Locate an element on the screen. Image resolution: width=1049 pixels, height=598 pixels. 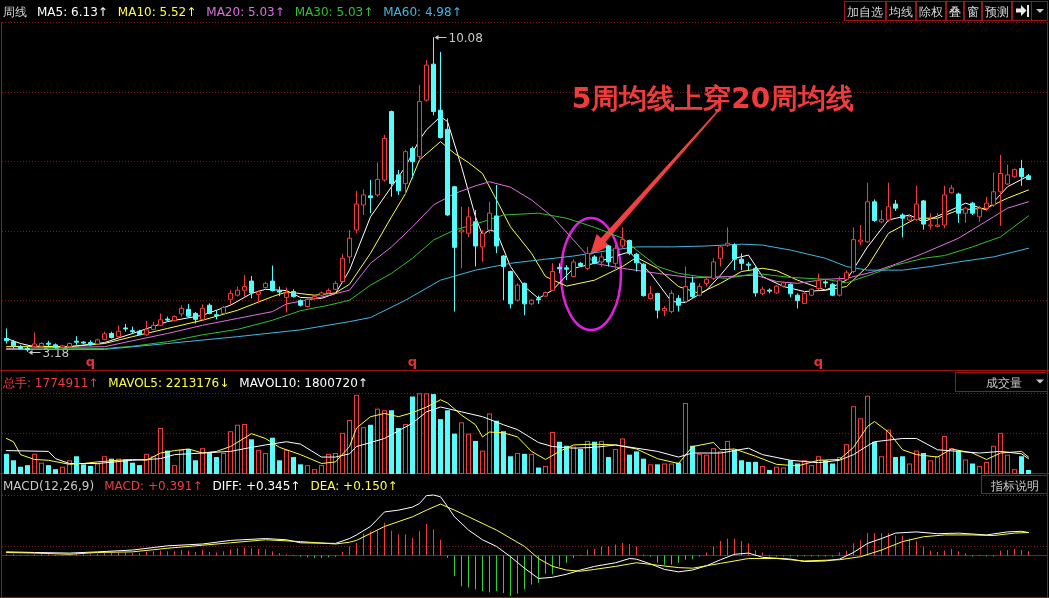
text: MA5: 6.13↑ is located at coordinates (72, 11).